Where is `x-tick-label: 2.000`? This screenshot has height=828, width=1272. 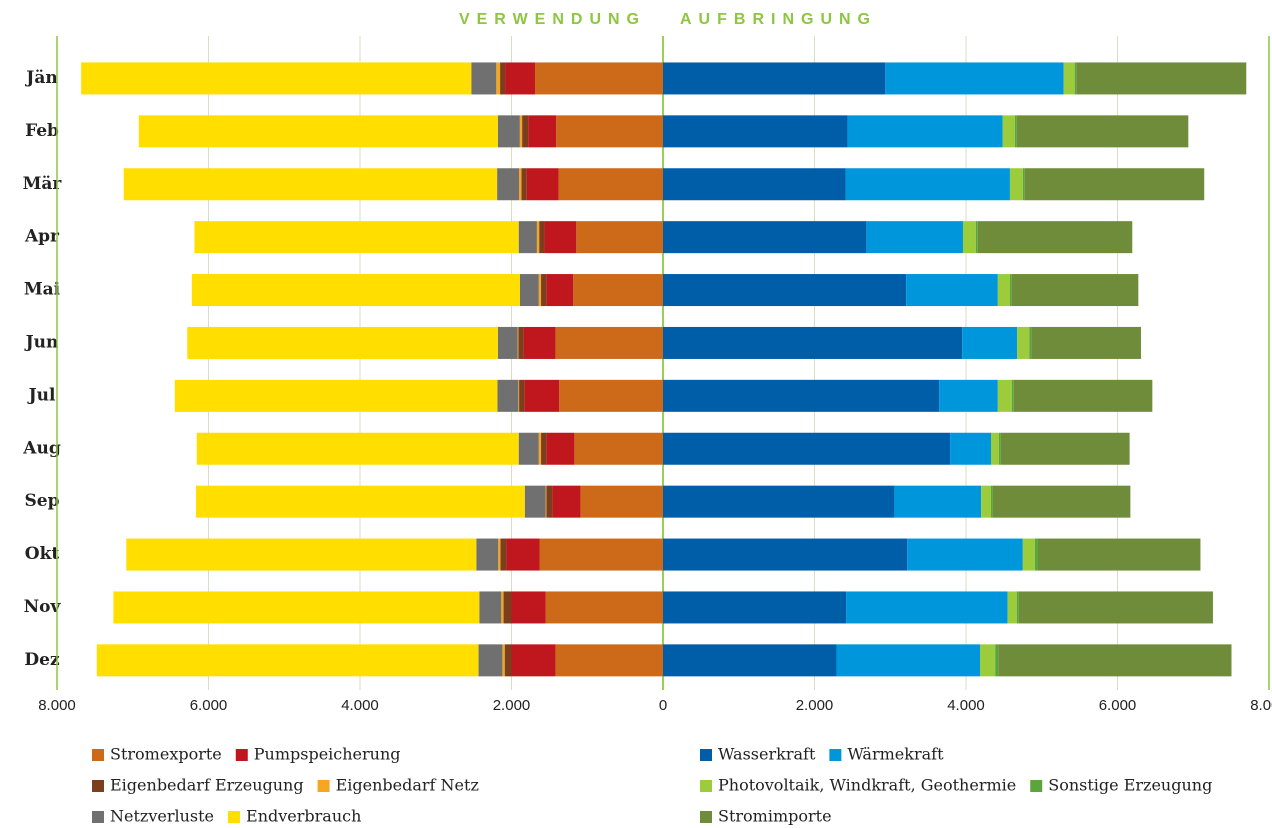
x-tick-label: 2.000 is located at coordinates (512, 705).